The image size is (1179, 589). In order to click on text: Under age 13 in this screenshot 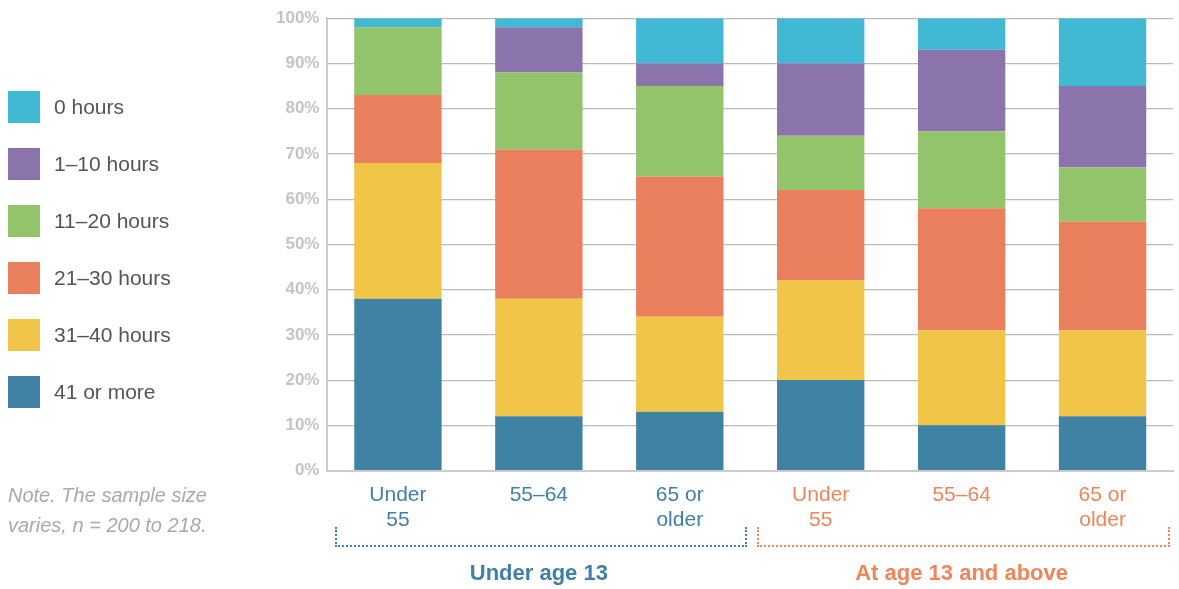, I will do `click(538, 573)`.